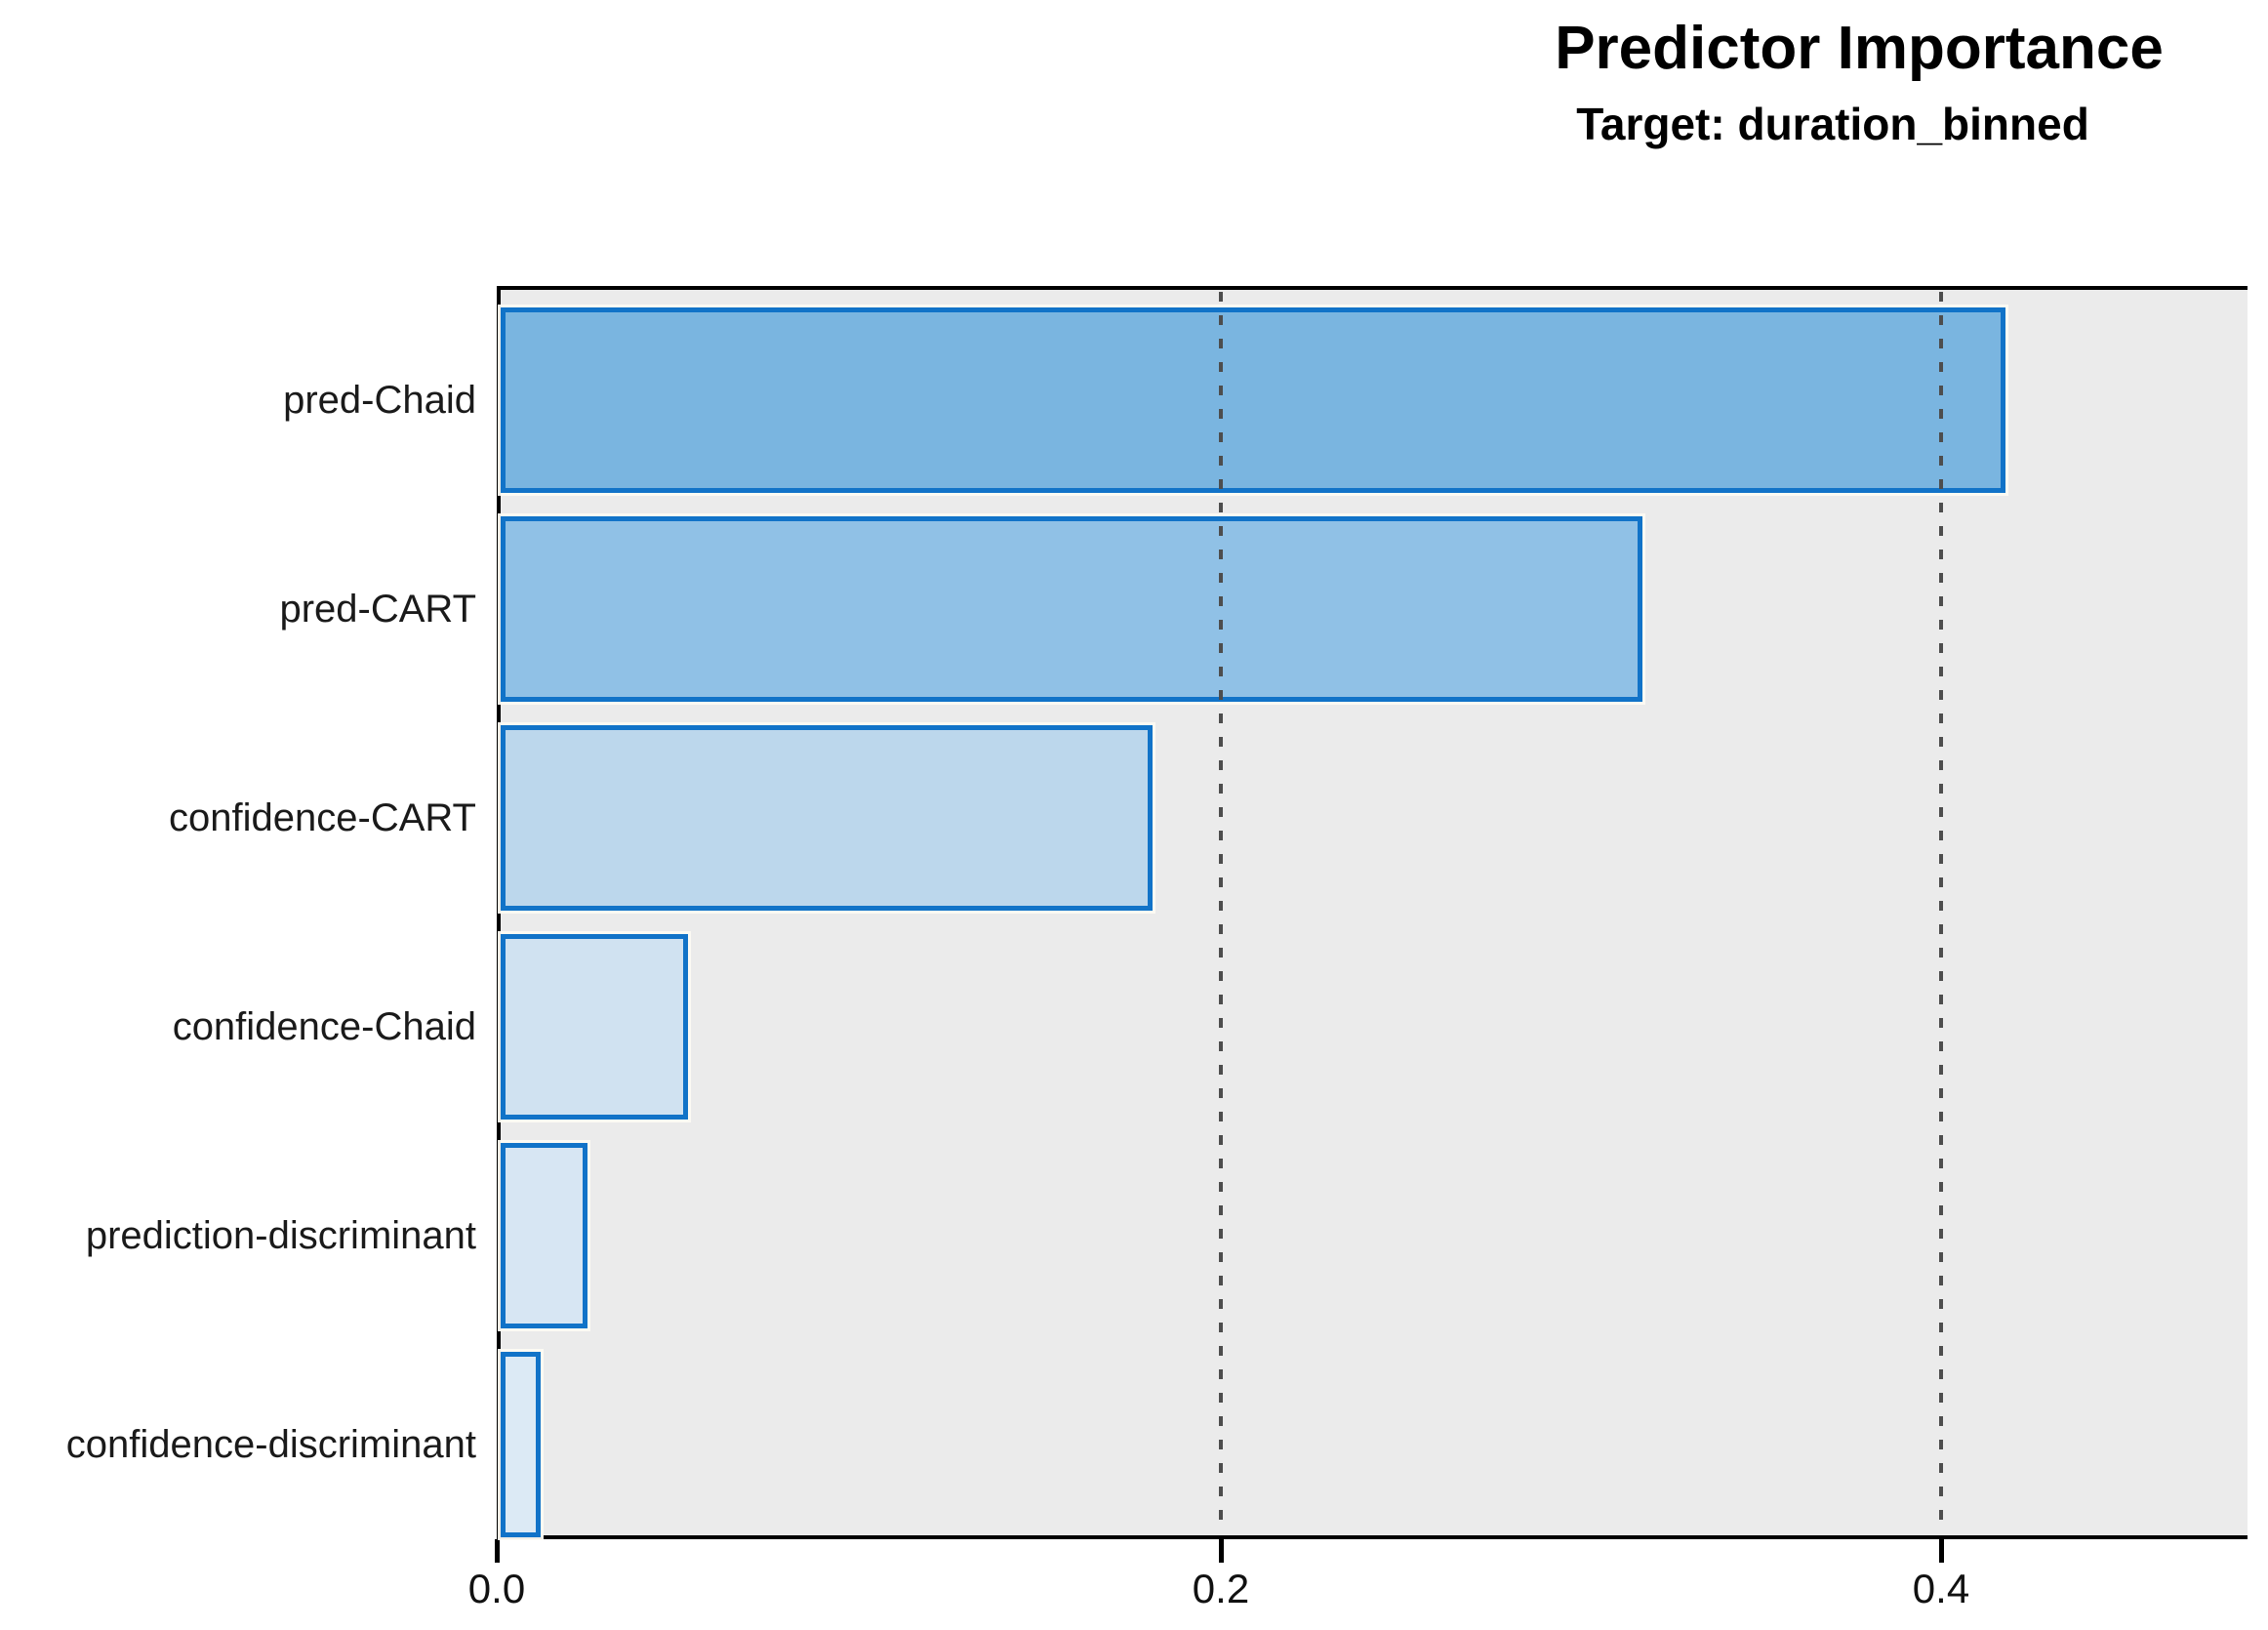 Image resolution: width=2268 pixels, height=1630 pixels. I want to click on chart-subtitle: Target: duration_binned, so click(1833, 124).